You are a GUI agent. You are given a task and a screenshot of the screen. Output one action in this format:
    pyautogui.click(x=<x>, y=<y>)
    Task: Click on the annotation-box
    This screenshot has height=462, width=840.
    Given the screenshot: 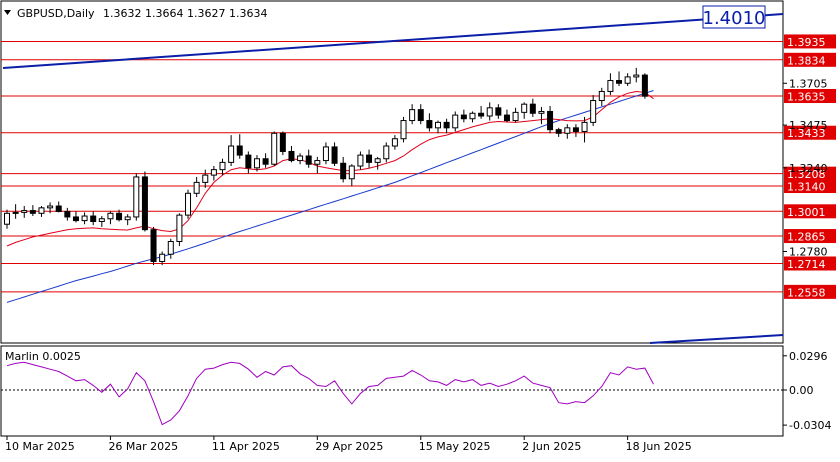 What is the action you would take?
    pyautogui.click(x=734, y=17)
    